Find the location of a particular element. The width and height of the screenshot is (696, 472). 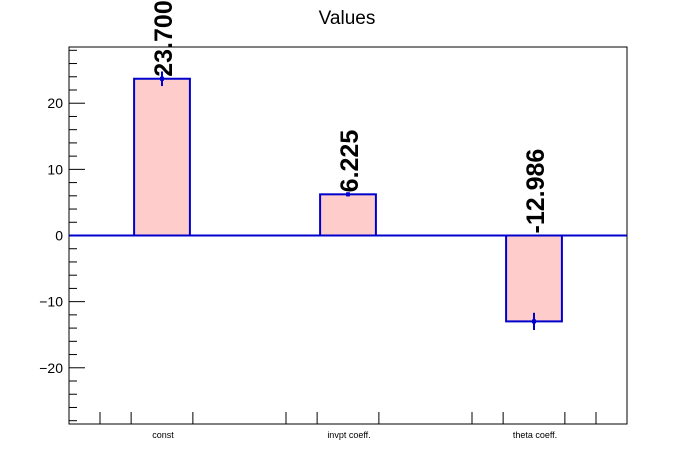

y-tick-label: 0 is located at coordinates (59, 236).